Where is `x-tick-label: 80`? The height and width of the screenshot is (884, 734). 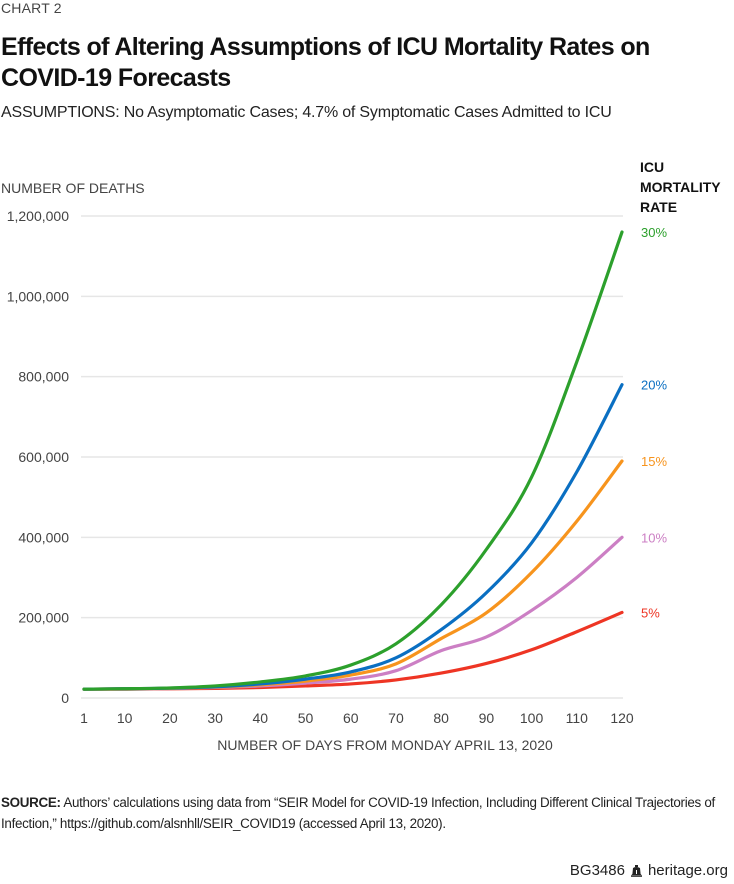
x-tick-label: 80 is located at coordinates (441, 718).